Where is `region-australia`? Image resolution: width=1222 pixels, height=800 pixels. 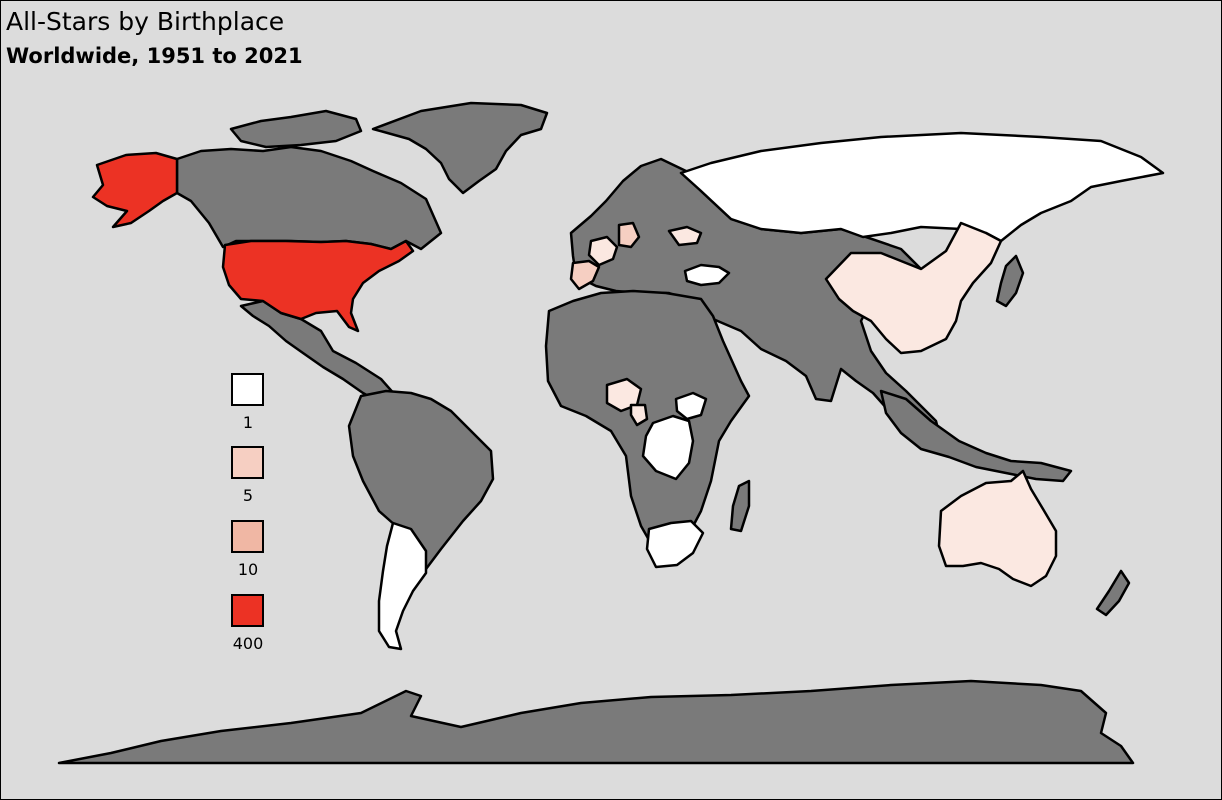 region-australia is located at coordinates (997, 528).